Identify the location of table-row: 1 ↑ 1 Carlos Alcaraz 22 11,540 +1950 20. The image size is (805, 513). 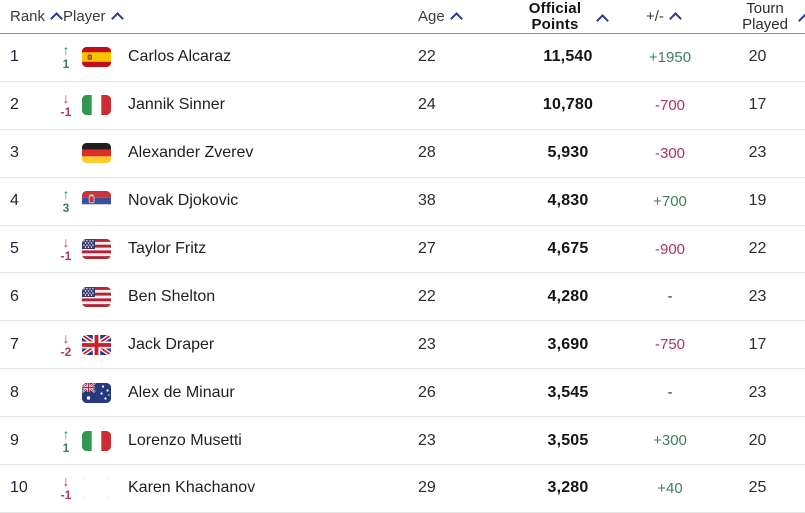
(402, 58).